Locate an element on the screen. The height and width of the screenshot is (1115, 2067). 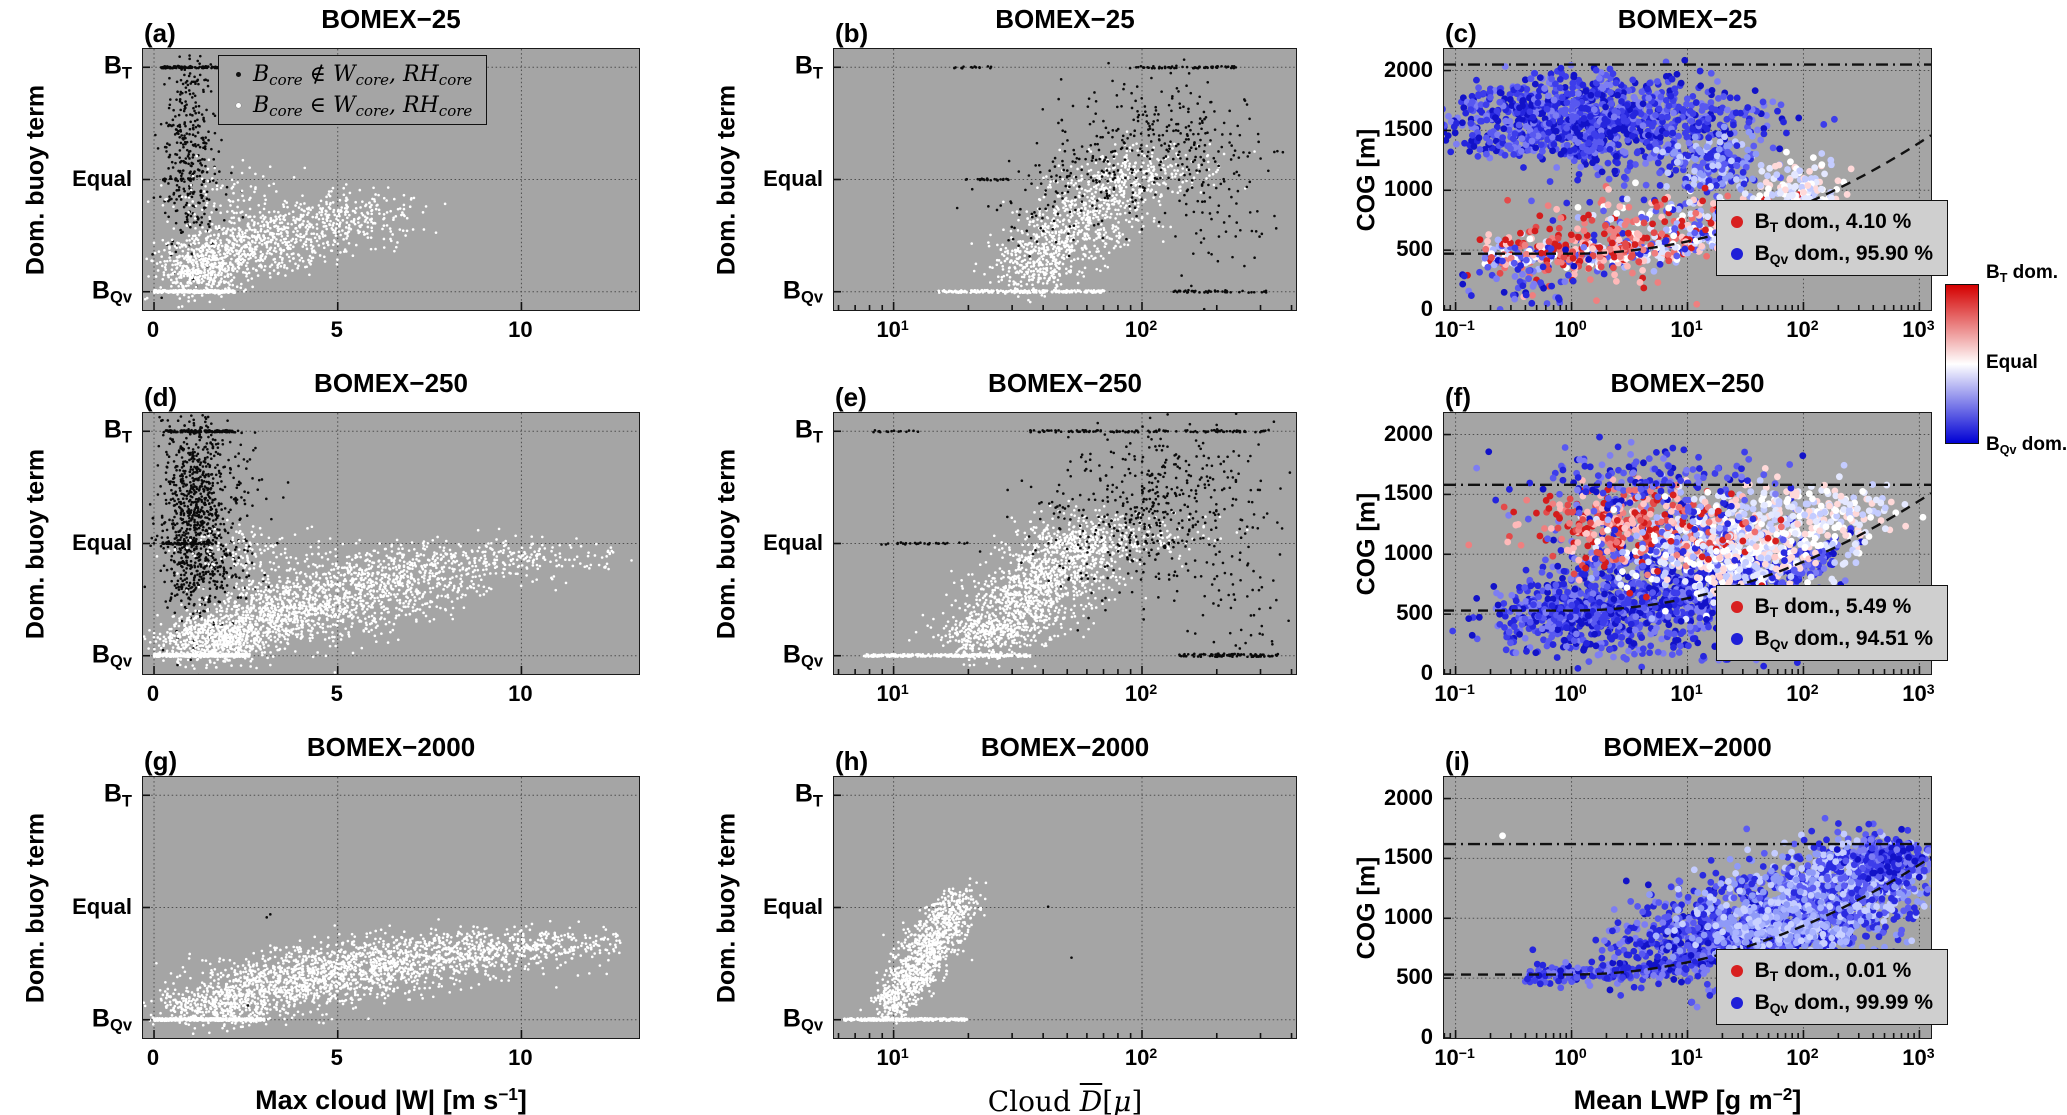
x-axis-label: Max cloud |W| [m s−1] is located at coordinates (391, 1099).